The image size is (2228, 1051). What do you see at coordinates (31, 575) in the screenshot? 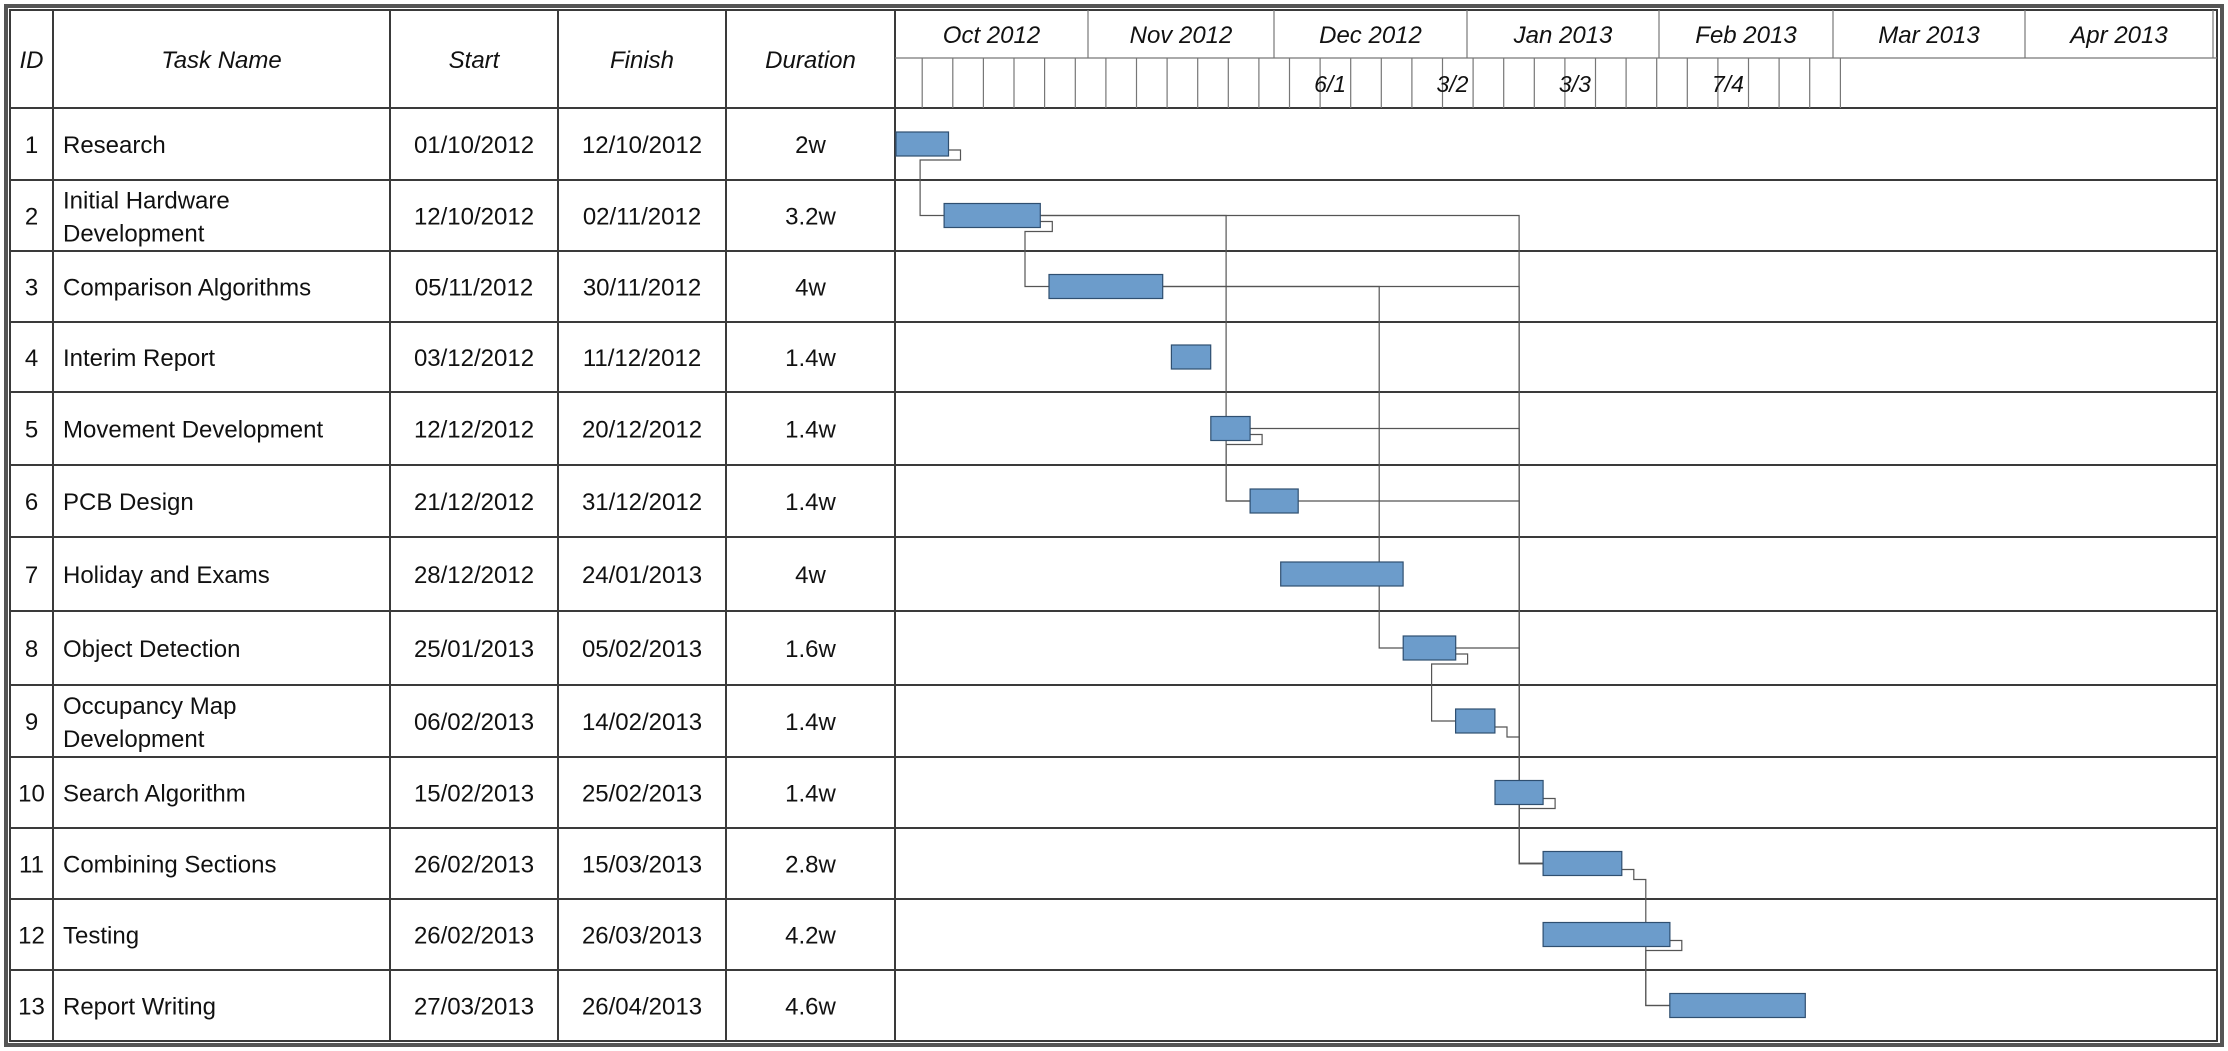
I see `task-id: 7` at bounding box center [31, 575].